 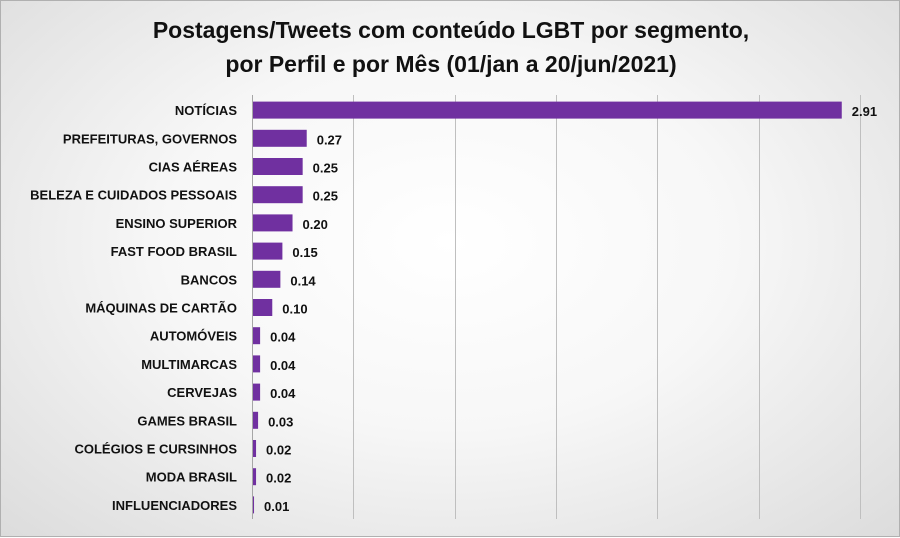 I want to click on category-label-10: CERVEJAS, so click(x=202, y=392).